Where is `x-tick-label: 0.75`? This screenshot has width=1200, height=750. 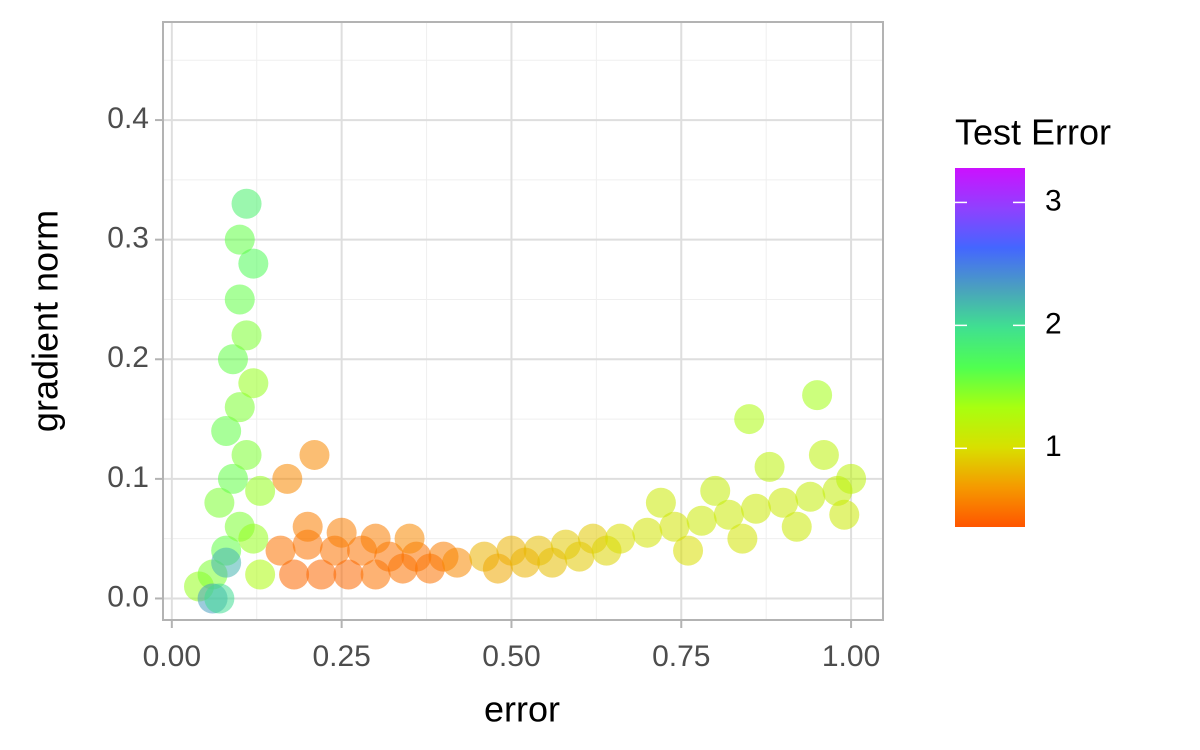 x-tick-label: 0.75 is located at coordinates (681, 656).